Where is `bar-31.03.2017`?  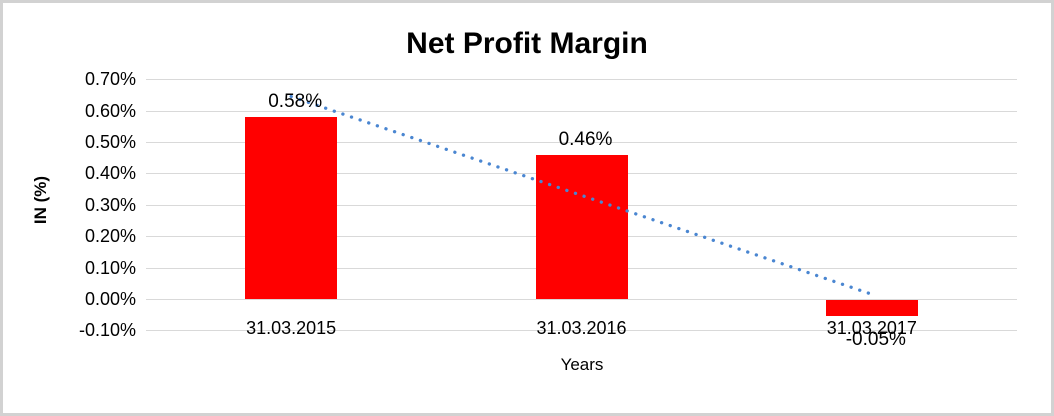 bar-31.03.2017 is located at coordinates (871, 308).